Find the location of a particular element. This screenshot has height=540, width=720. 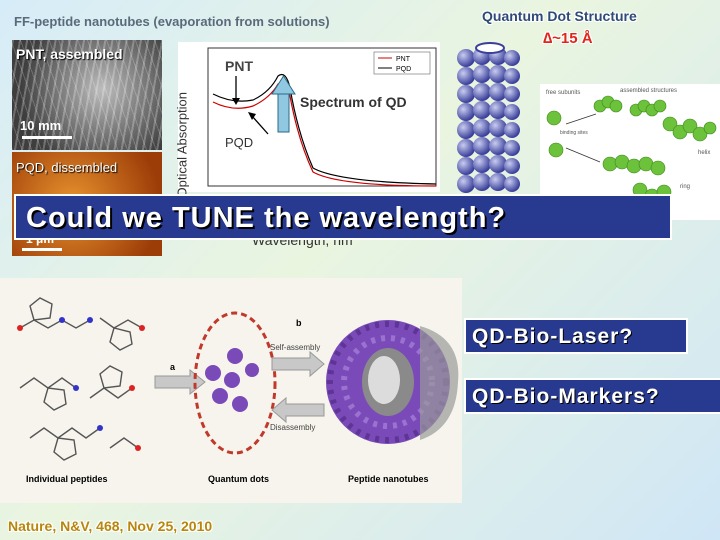

pnt-scale-bar is located at coordinates (47, 137).